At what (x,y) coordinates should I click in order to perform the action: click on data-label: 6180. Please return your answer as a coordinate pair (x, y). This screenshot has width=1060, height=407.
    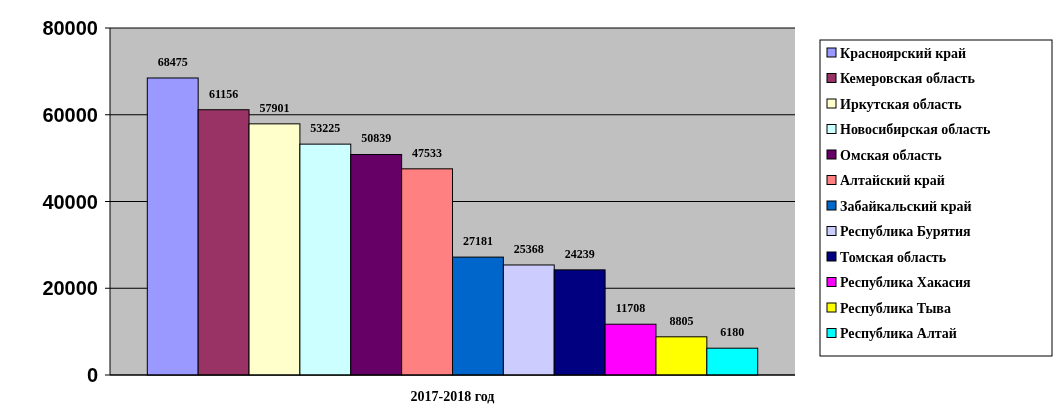
    Looking at the image, I should click on (732, 332).